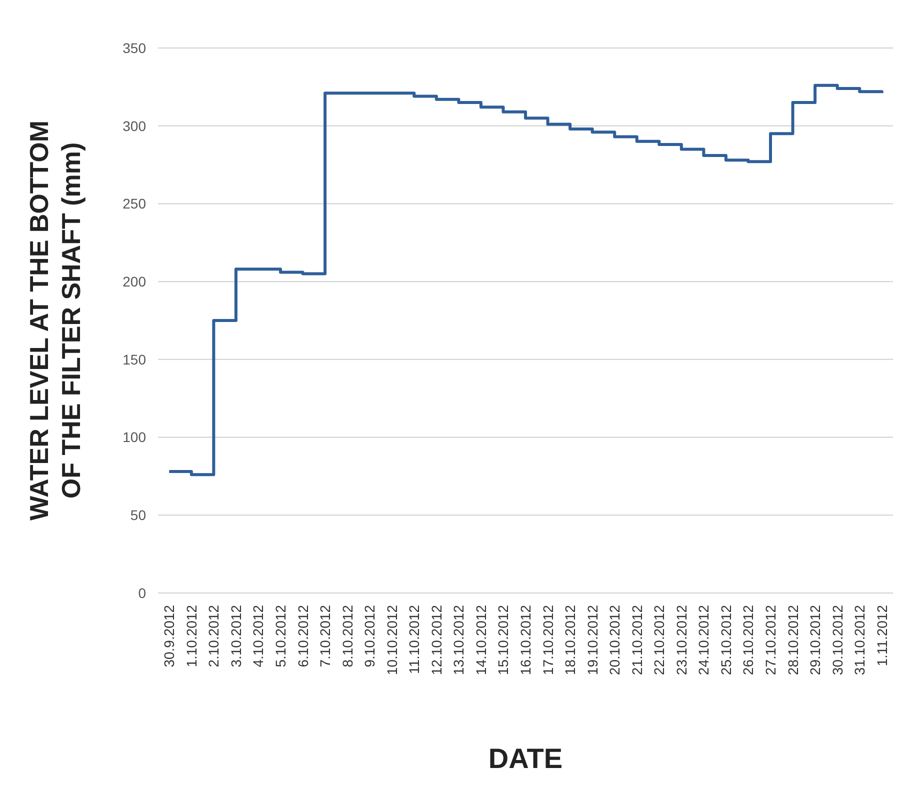 The width and height of the screenshot is (923, 794). I want to click on x-tick-label: 1.11.2012, so click(882, 635).